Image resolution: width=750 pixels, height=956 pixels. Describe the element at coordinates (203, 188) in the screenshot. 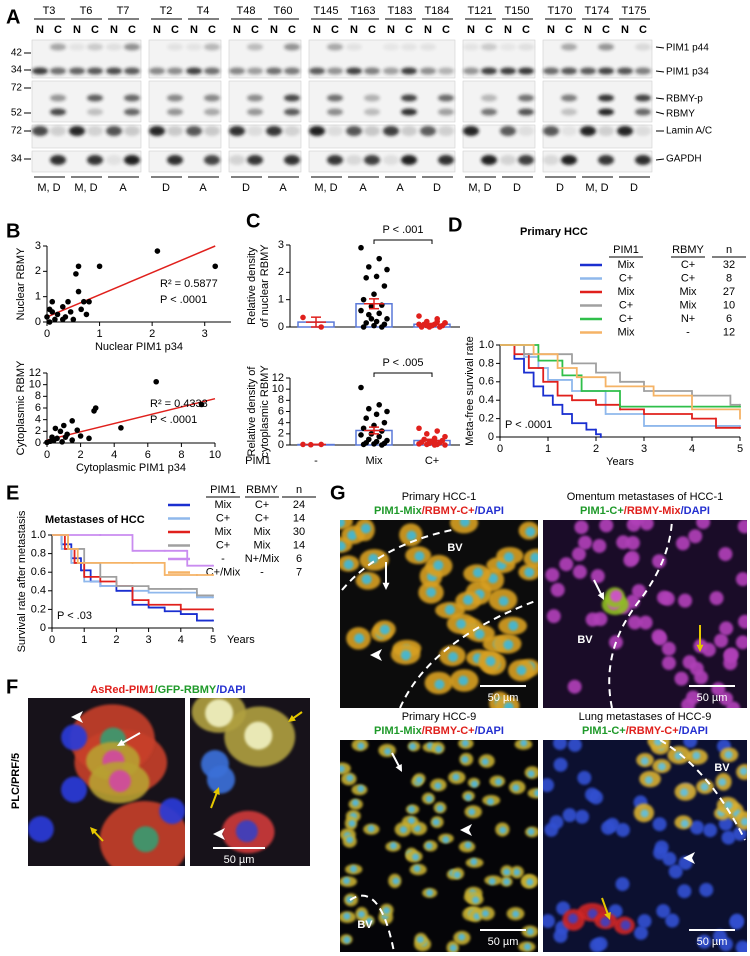

I see `diagnosis-label: A` at that location.